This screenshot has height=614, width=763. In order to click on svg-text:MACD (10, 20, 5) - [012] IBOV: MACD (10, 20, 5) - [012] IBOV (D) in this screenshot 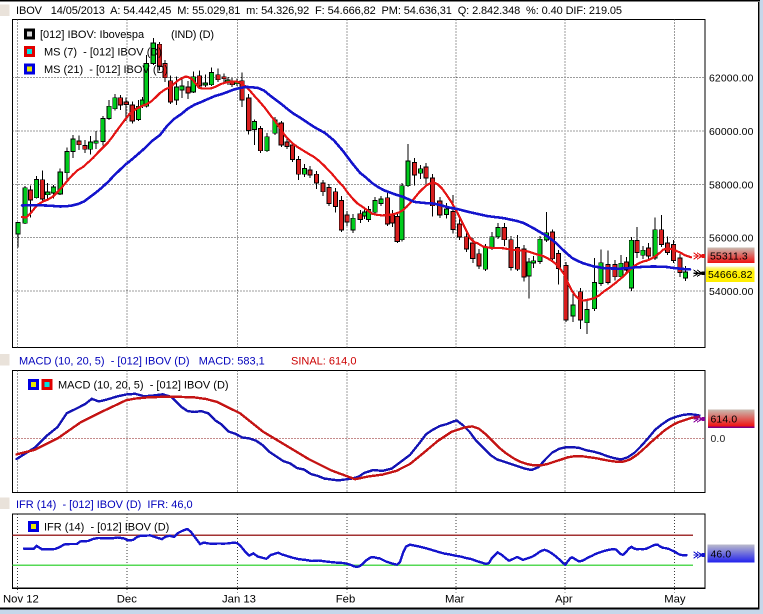, I will do `click(143, 386)`.